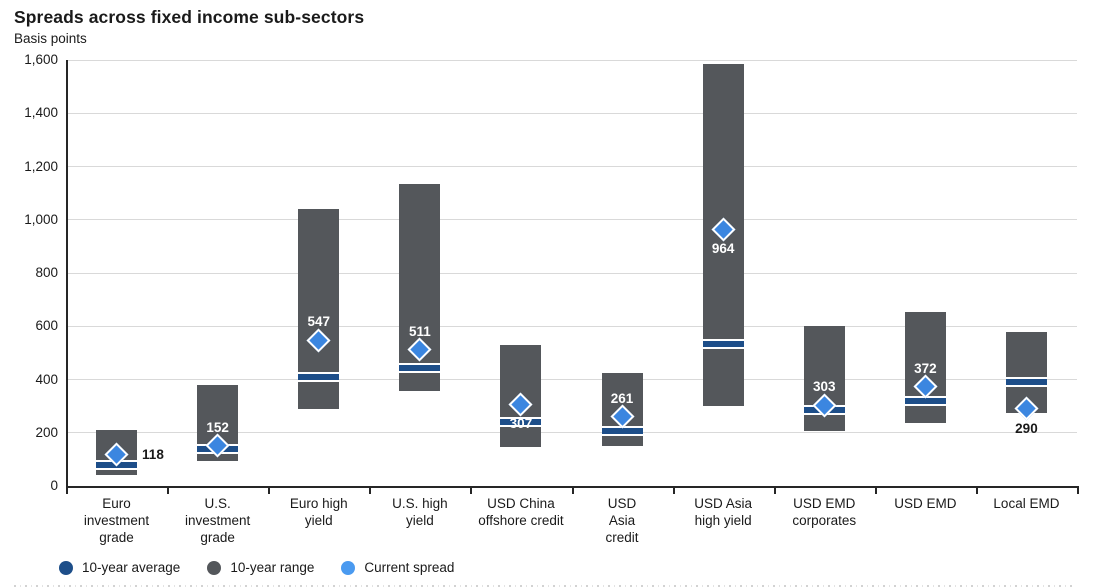 The image size is (1110, 588). I want to click on current-legend-swatch-icon, so click(348, 567).